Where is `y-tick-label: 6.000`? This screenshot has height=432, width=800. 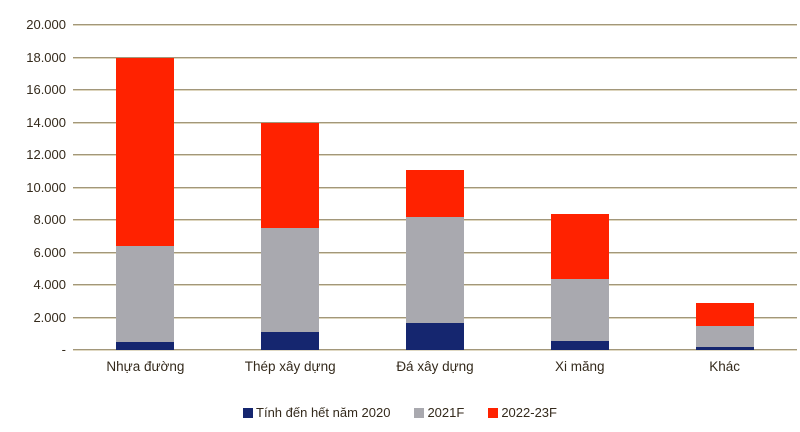 y-tick-label: 6.000 is located at coordinates (49, 252).